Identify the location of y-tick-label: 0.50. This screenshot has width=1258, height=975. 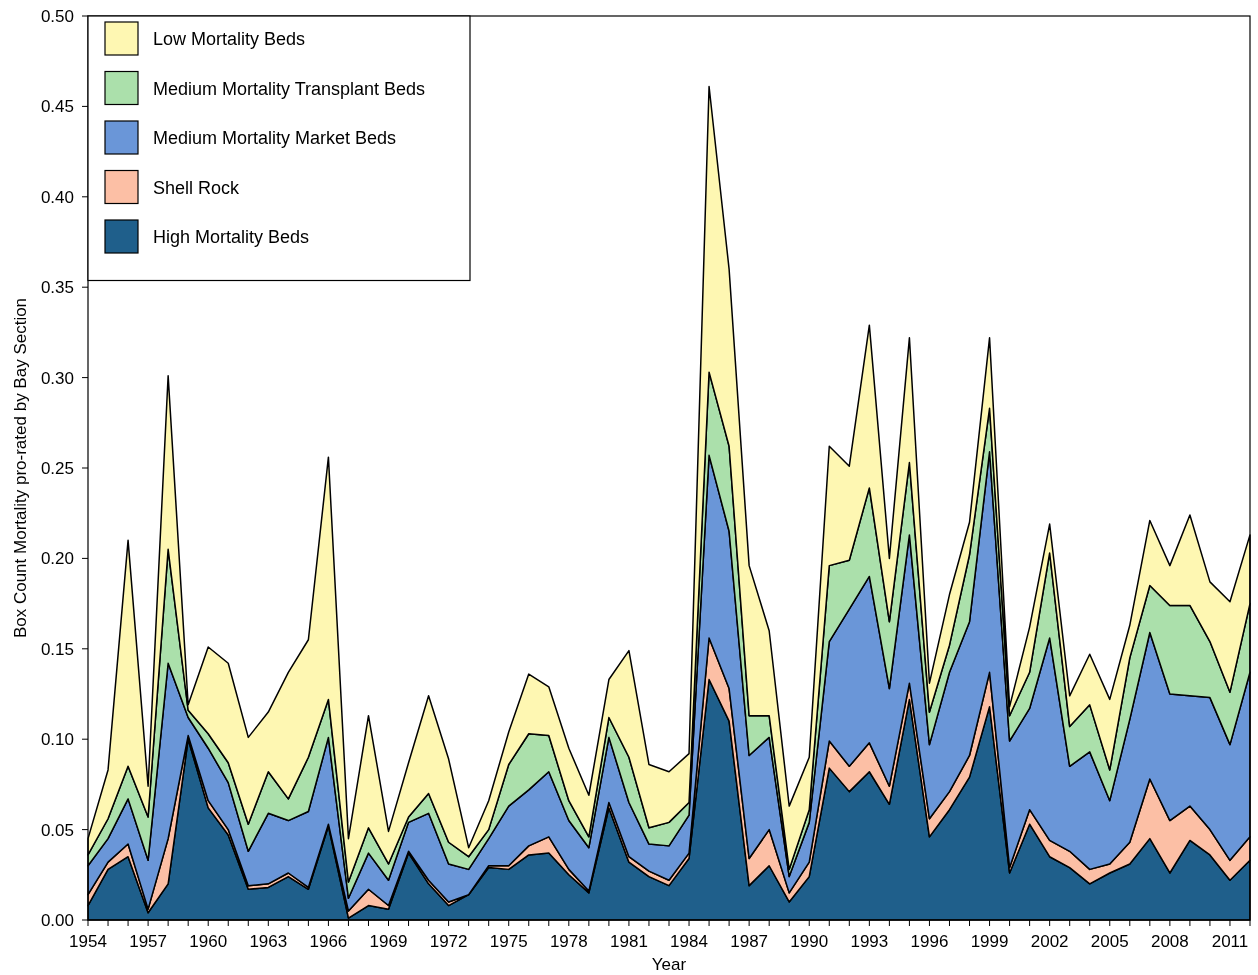
(57, 16).